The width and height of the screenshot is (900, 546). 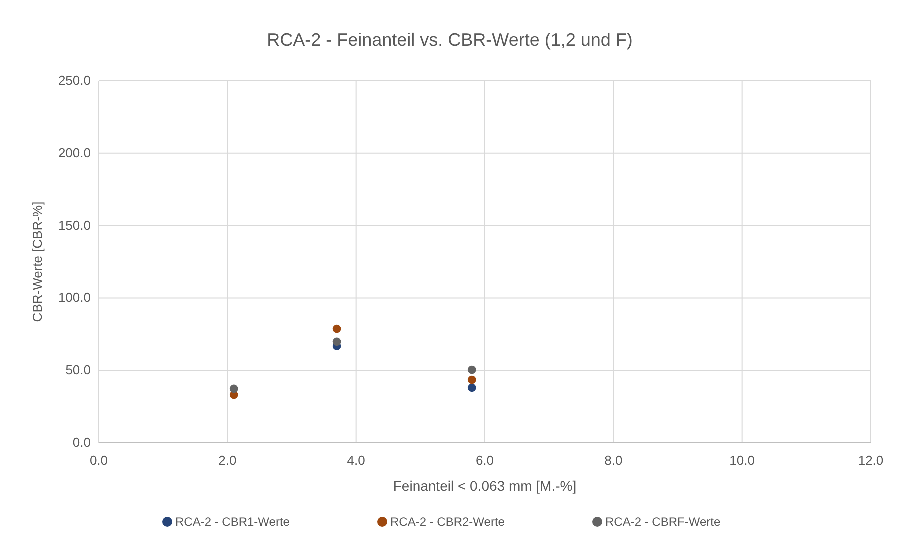 What do you see at coordinates (485, 460) in the screenshot?
I see `x-tick-label: 6.0` at bounding box center [485, 460].